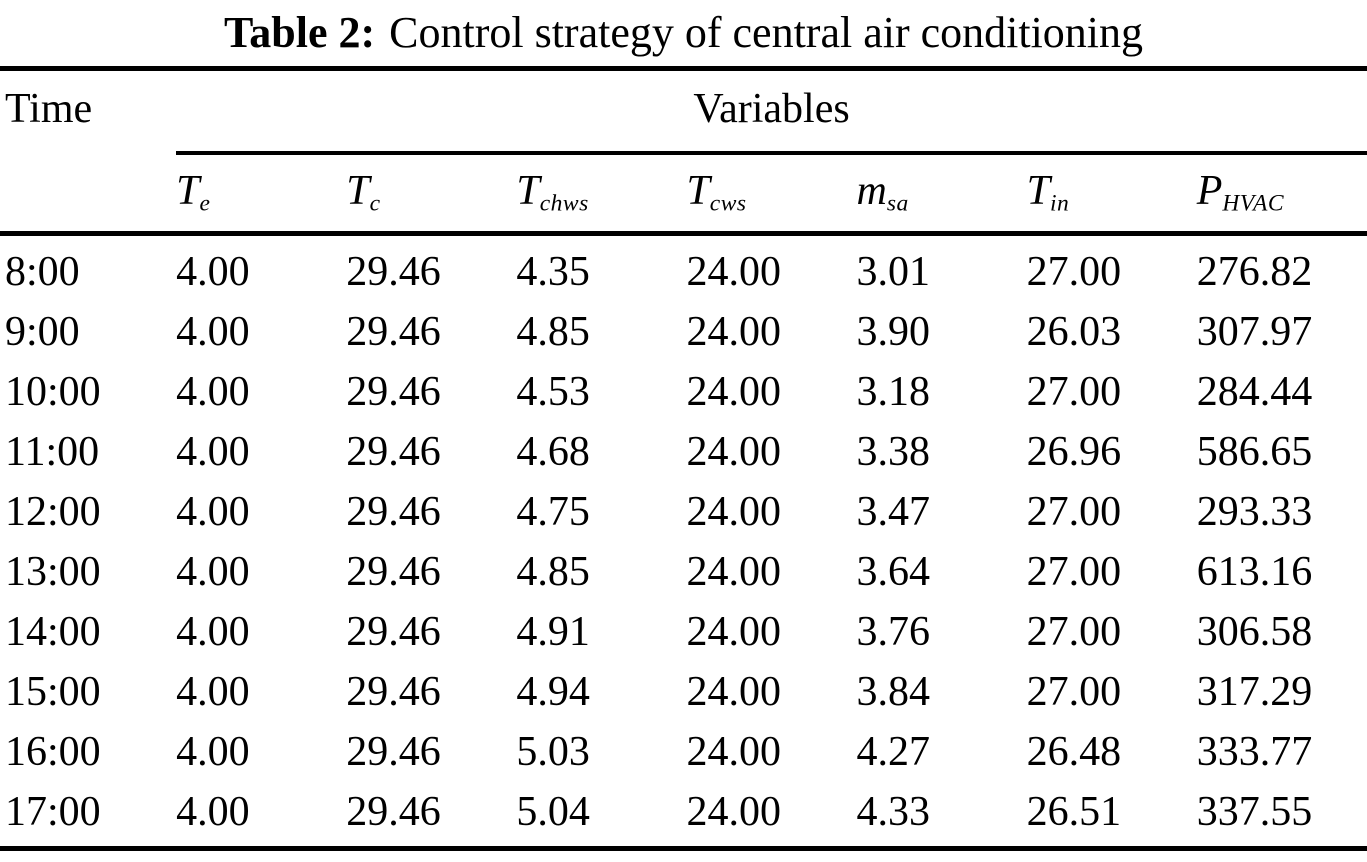 Image resolution: width=1367 pixels, height=862 pixels. What do you see at coordinates (53, 572) in the screenshot?
I see `time-cell: 13:00` at bounding box center [53, 572].